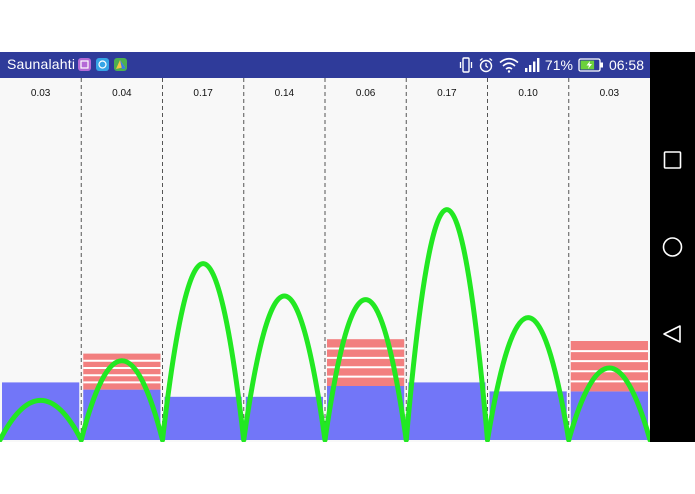 The image size is (695, 494). What do you see at coordinates (41, 64) in the screenshot?
I see `carrier-name: Saunalahti` at bounding box center [41, 64].